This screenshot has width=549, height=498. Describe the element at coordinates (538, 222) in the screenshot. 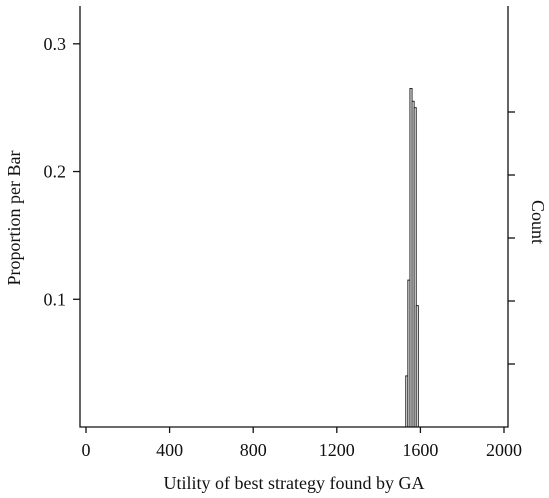

I see `right-axis-title: Count` at that location.